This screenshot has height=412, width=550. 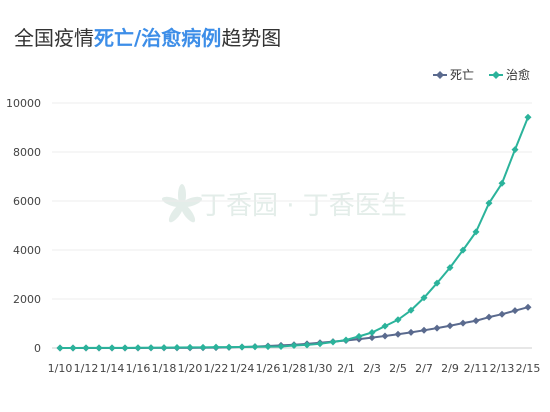 I want to click on legend-label: 治愈, so click(x=518, y=74).